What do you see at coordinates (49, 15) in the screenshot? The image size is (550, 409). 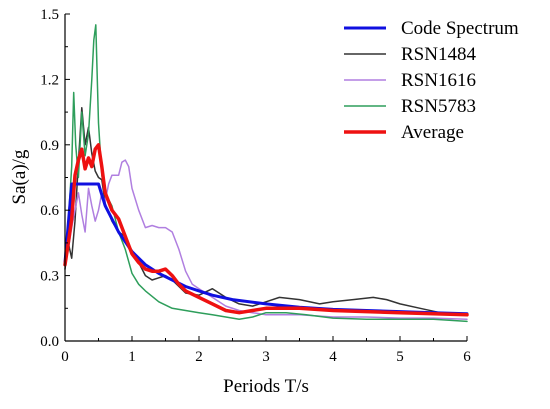 I see `y-tick-label: 1.5` at bounding box center [49, 15].